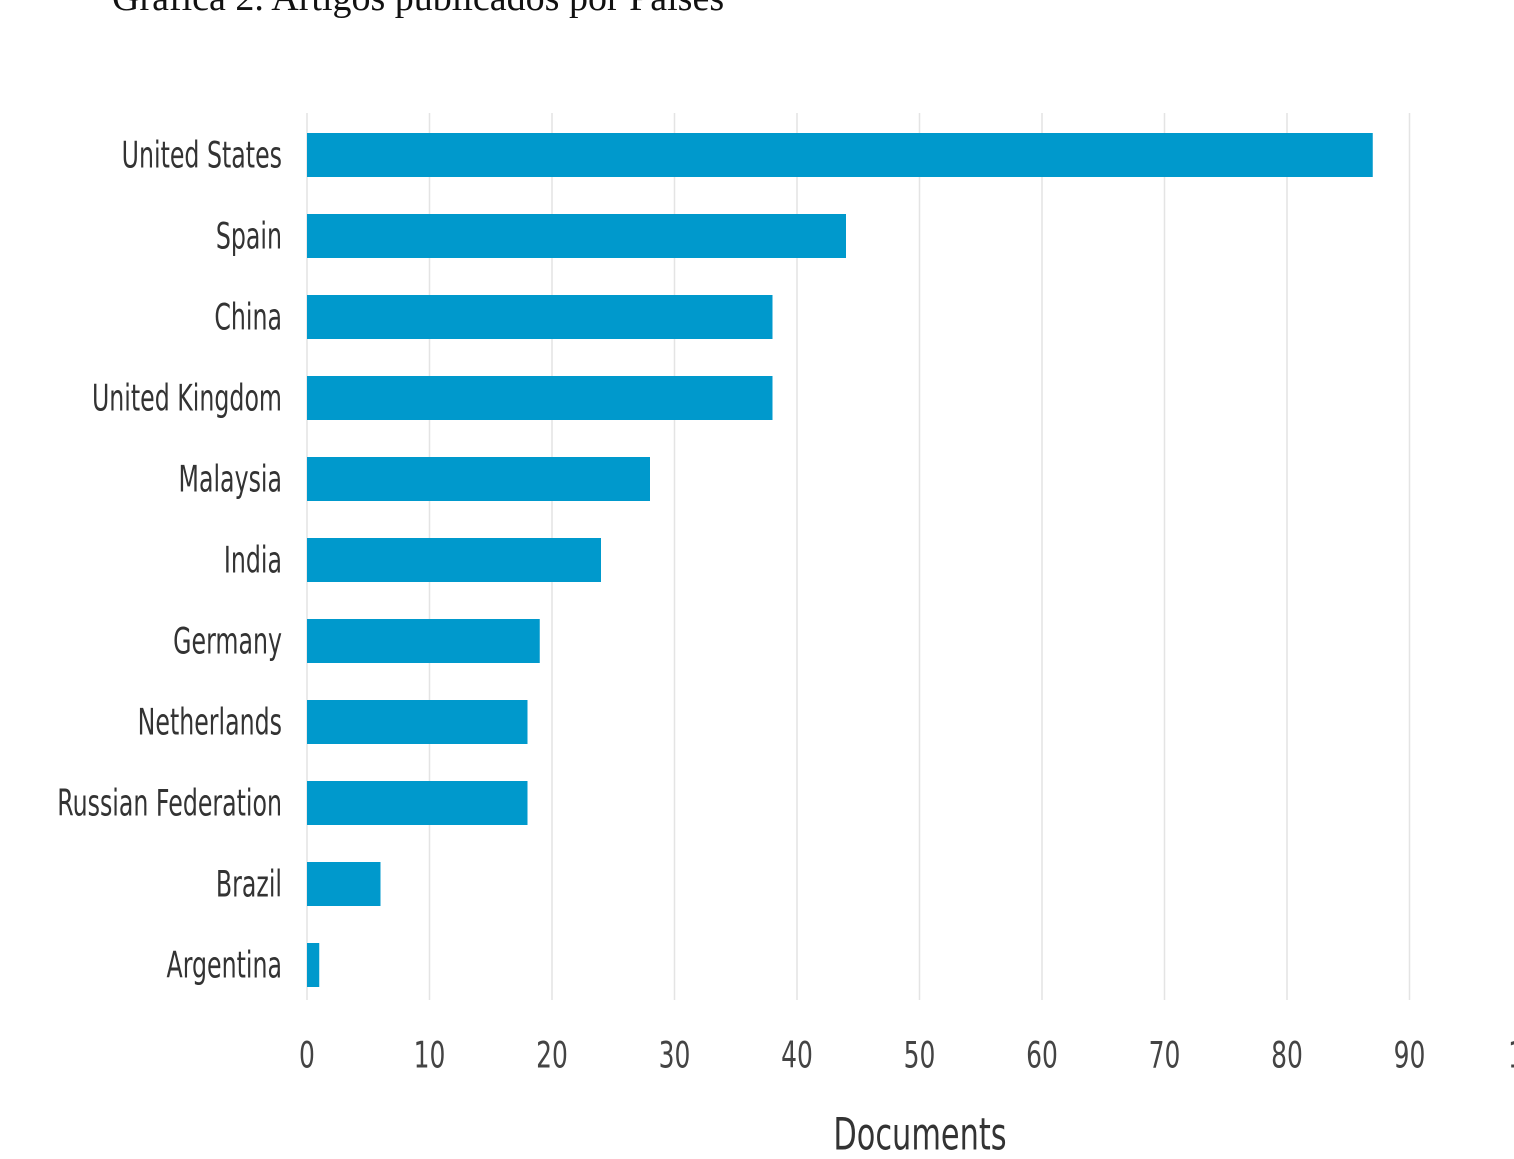  What do you see at coordinates (418, 10) in the screenshot?
I see `chart-caption: Gráfica 2. Artigos publicados por Países` at bounding box center [418, 10].